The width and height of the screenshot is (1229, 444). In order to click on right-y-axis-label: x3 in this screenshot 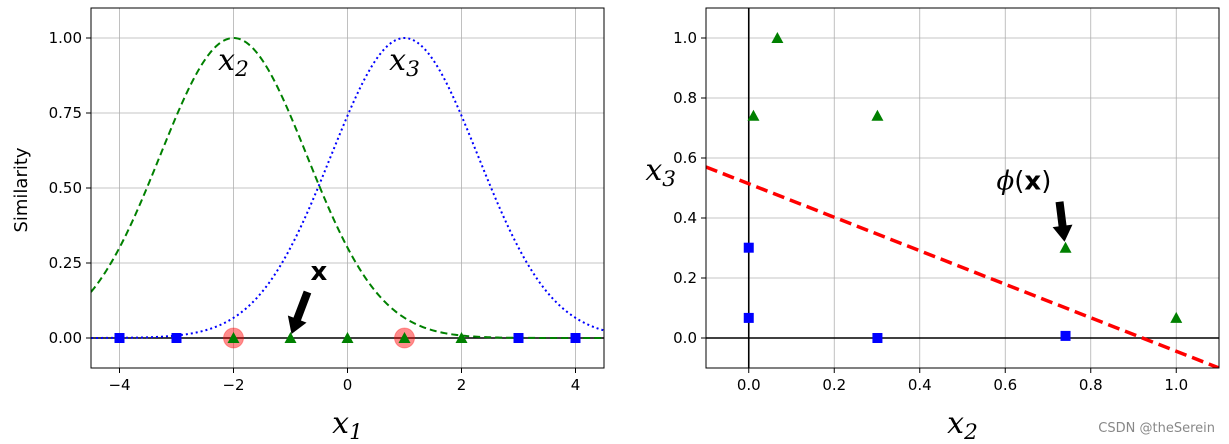, I will do `click(660, 172)`.